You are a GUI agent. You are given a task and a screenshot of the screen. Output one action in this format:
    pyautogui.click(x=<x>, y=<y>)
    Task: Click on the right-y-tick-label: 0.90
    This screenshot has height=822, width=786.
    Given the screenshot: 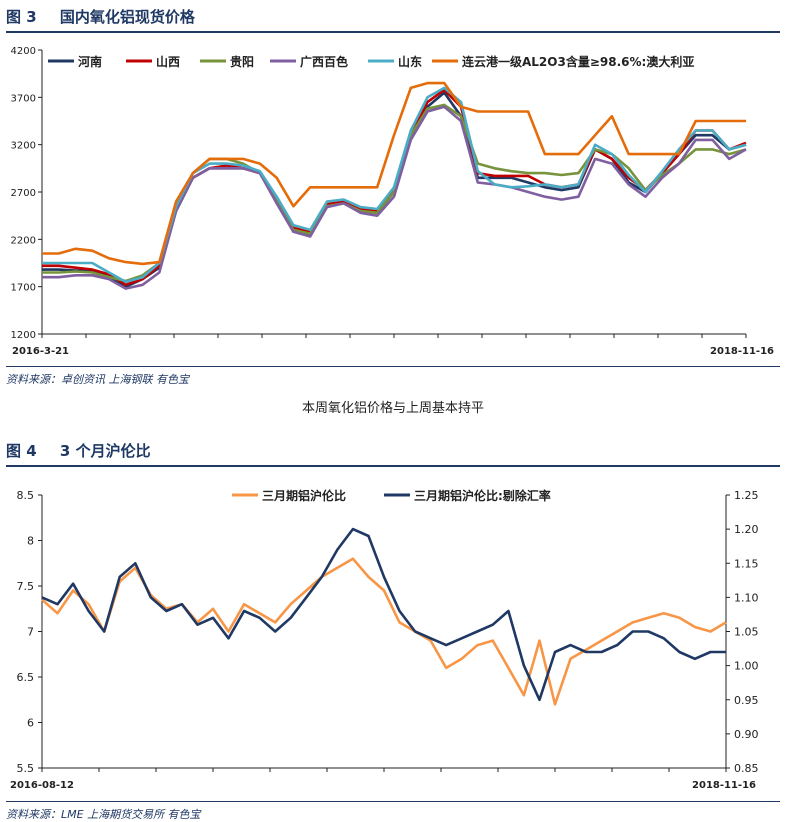 What is the action you would take?
    pyautogui.click(x=746, y=734)
    